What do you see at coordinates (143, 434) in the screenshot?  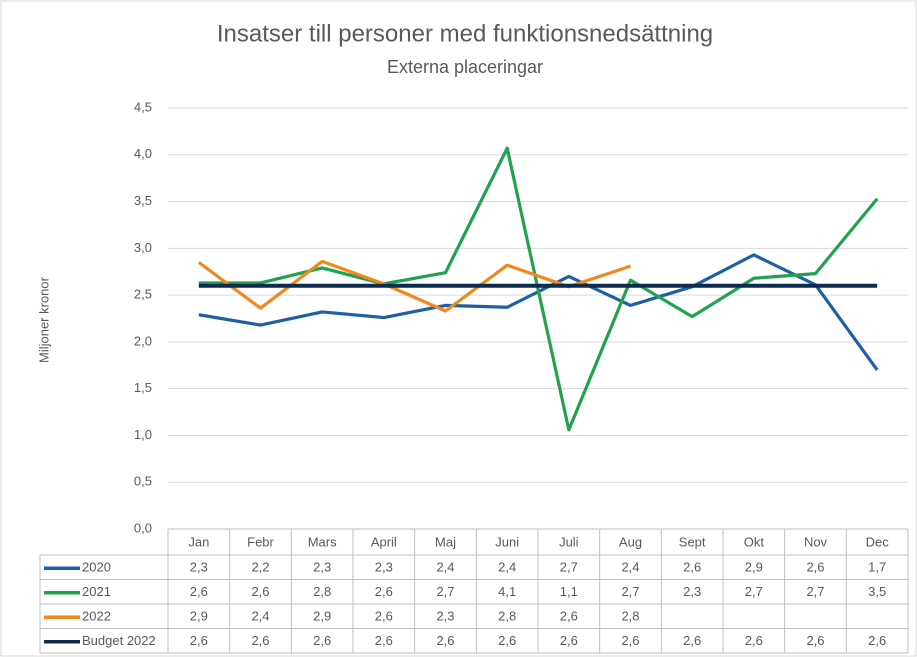 I see `y-tick-label: 1,0` at bounding box center [143, 434].